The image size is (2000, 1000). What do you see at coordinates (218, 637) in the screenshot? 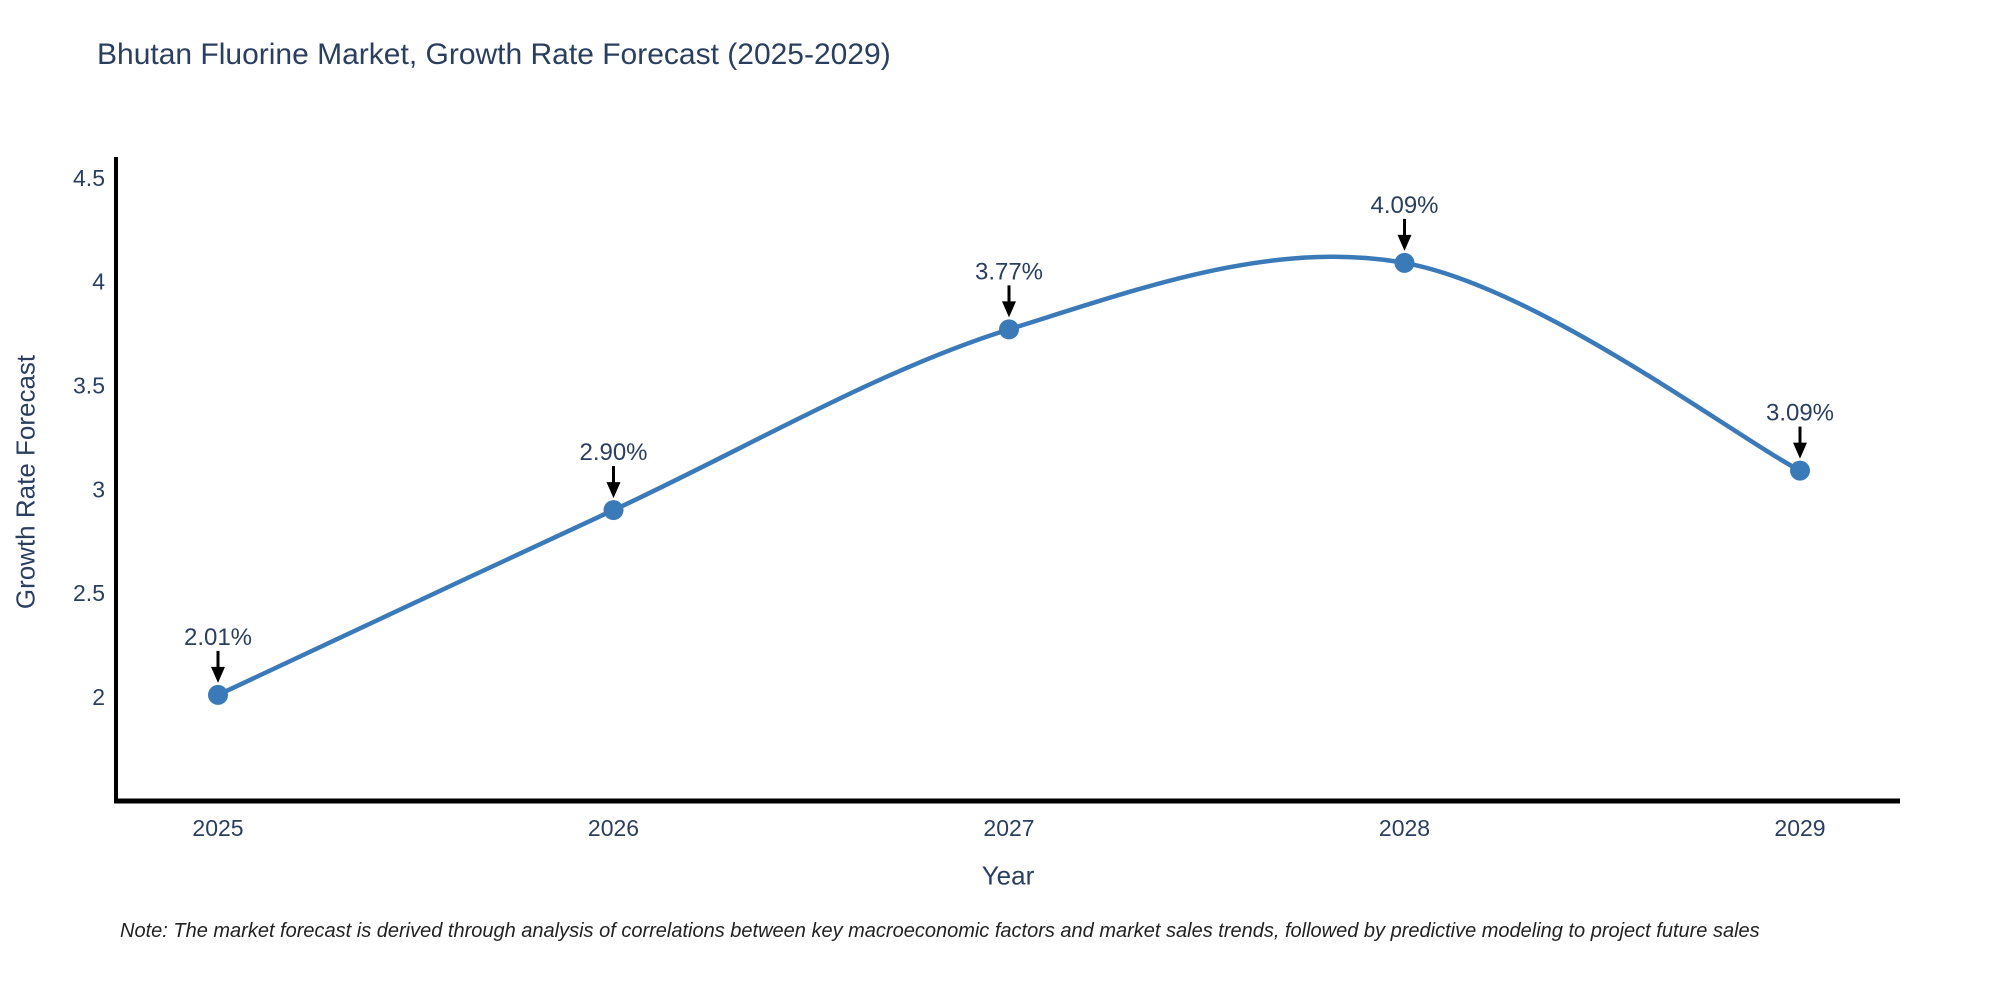
I see `annotation-label: 2.01%` at bounding box center [218, 637].